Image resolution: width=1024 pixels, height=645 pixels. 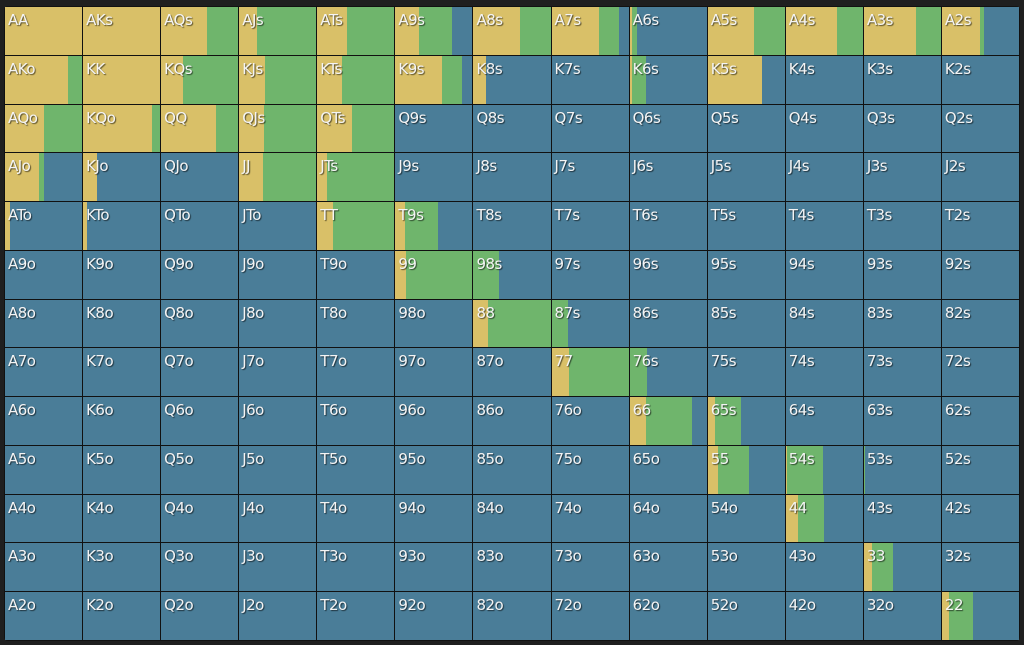 What do you see at coordinates (434, 421) in the screenshot?
I see `hand-cell: 96o` at bounding box center [434, 421].